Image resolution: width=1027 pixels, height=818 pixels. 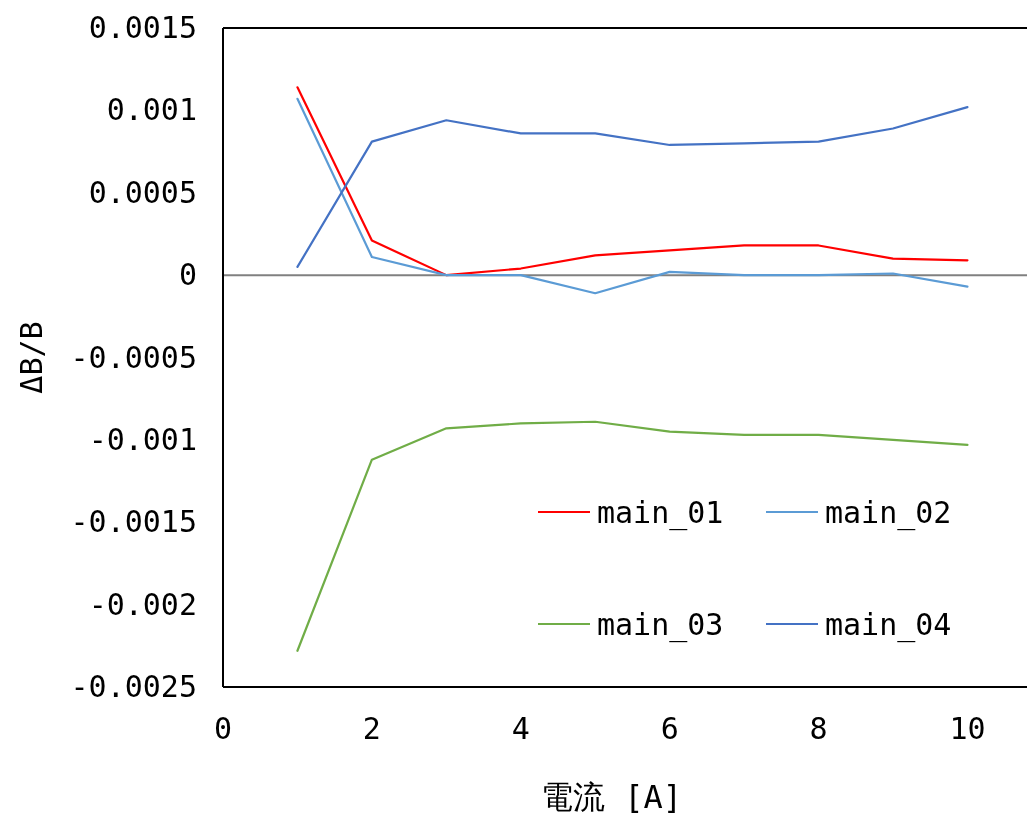 I want to click on y-tick-label: -0.0025, so click(x=133, y=686).